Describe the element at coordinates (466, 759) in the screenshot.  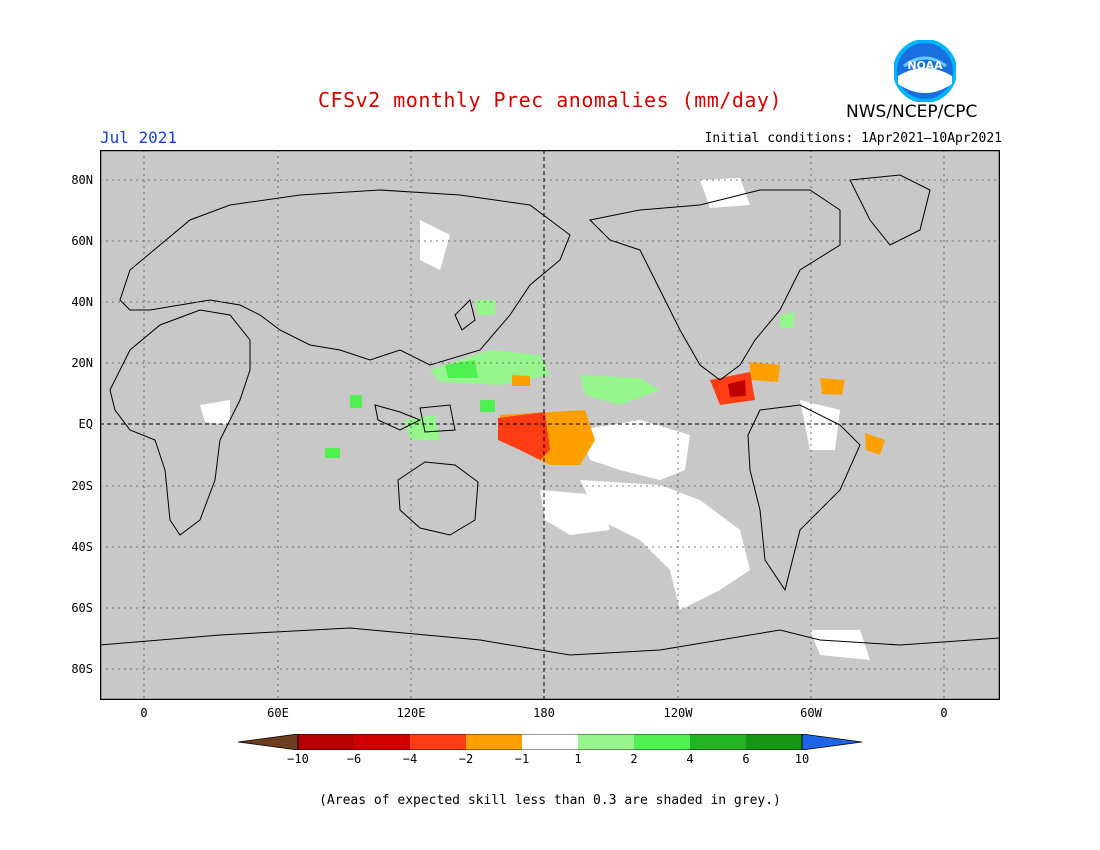
I see `colorbar-label: −2` at that location.